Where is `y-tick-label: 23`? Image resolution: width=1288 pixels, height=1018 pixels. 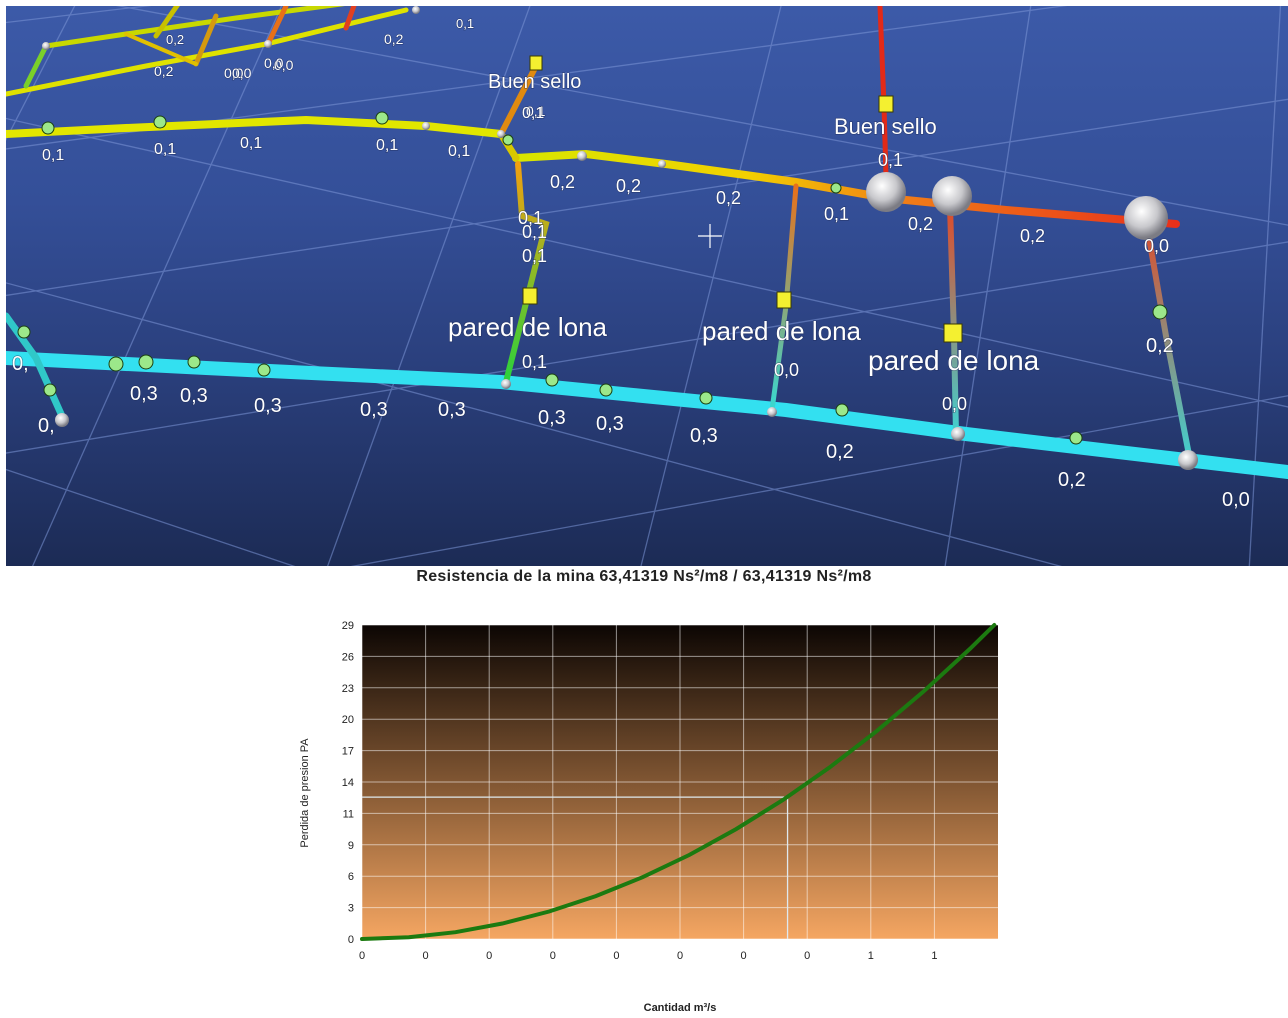 y-tick-label: 23 is located at coordinates (348, 689).